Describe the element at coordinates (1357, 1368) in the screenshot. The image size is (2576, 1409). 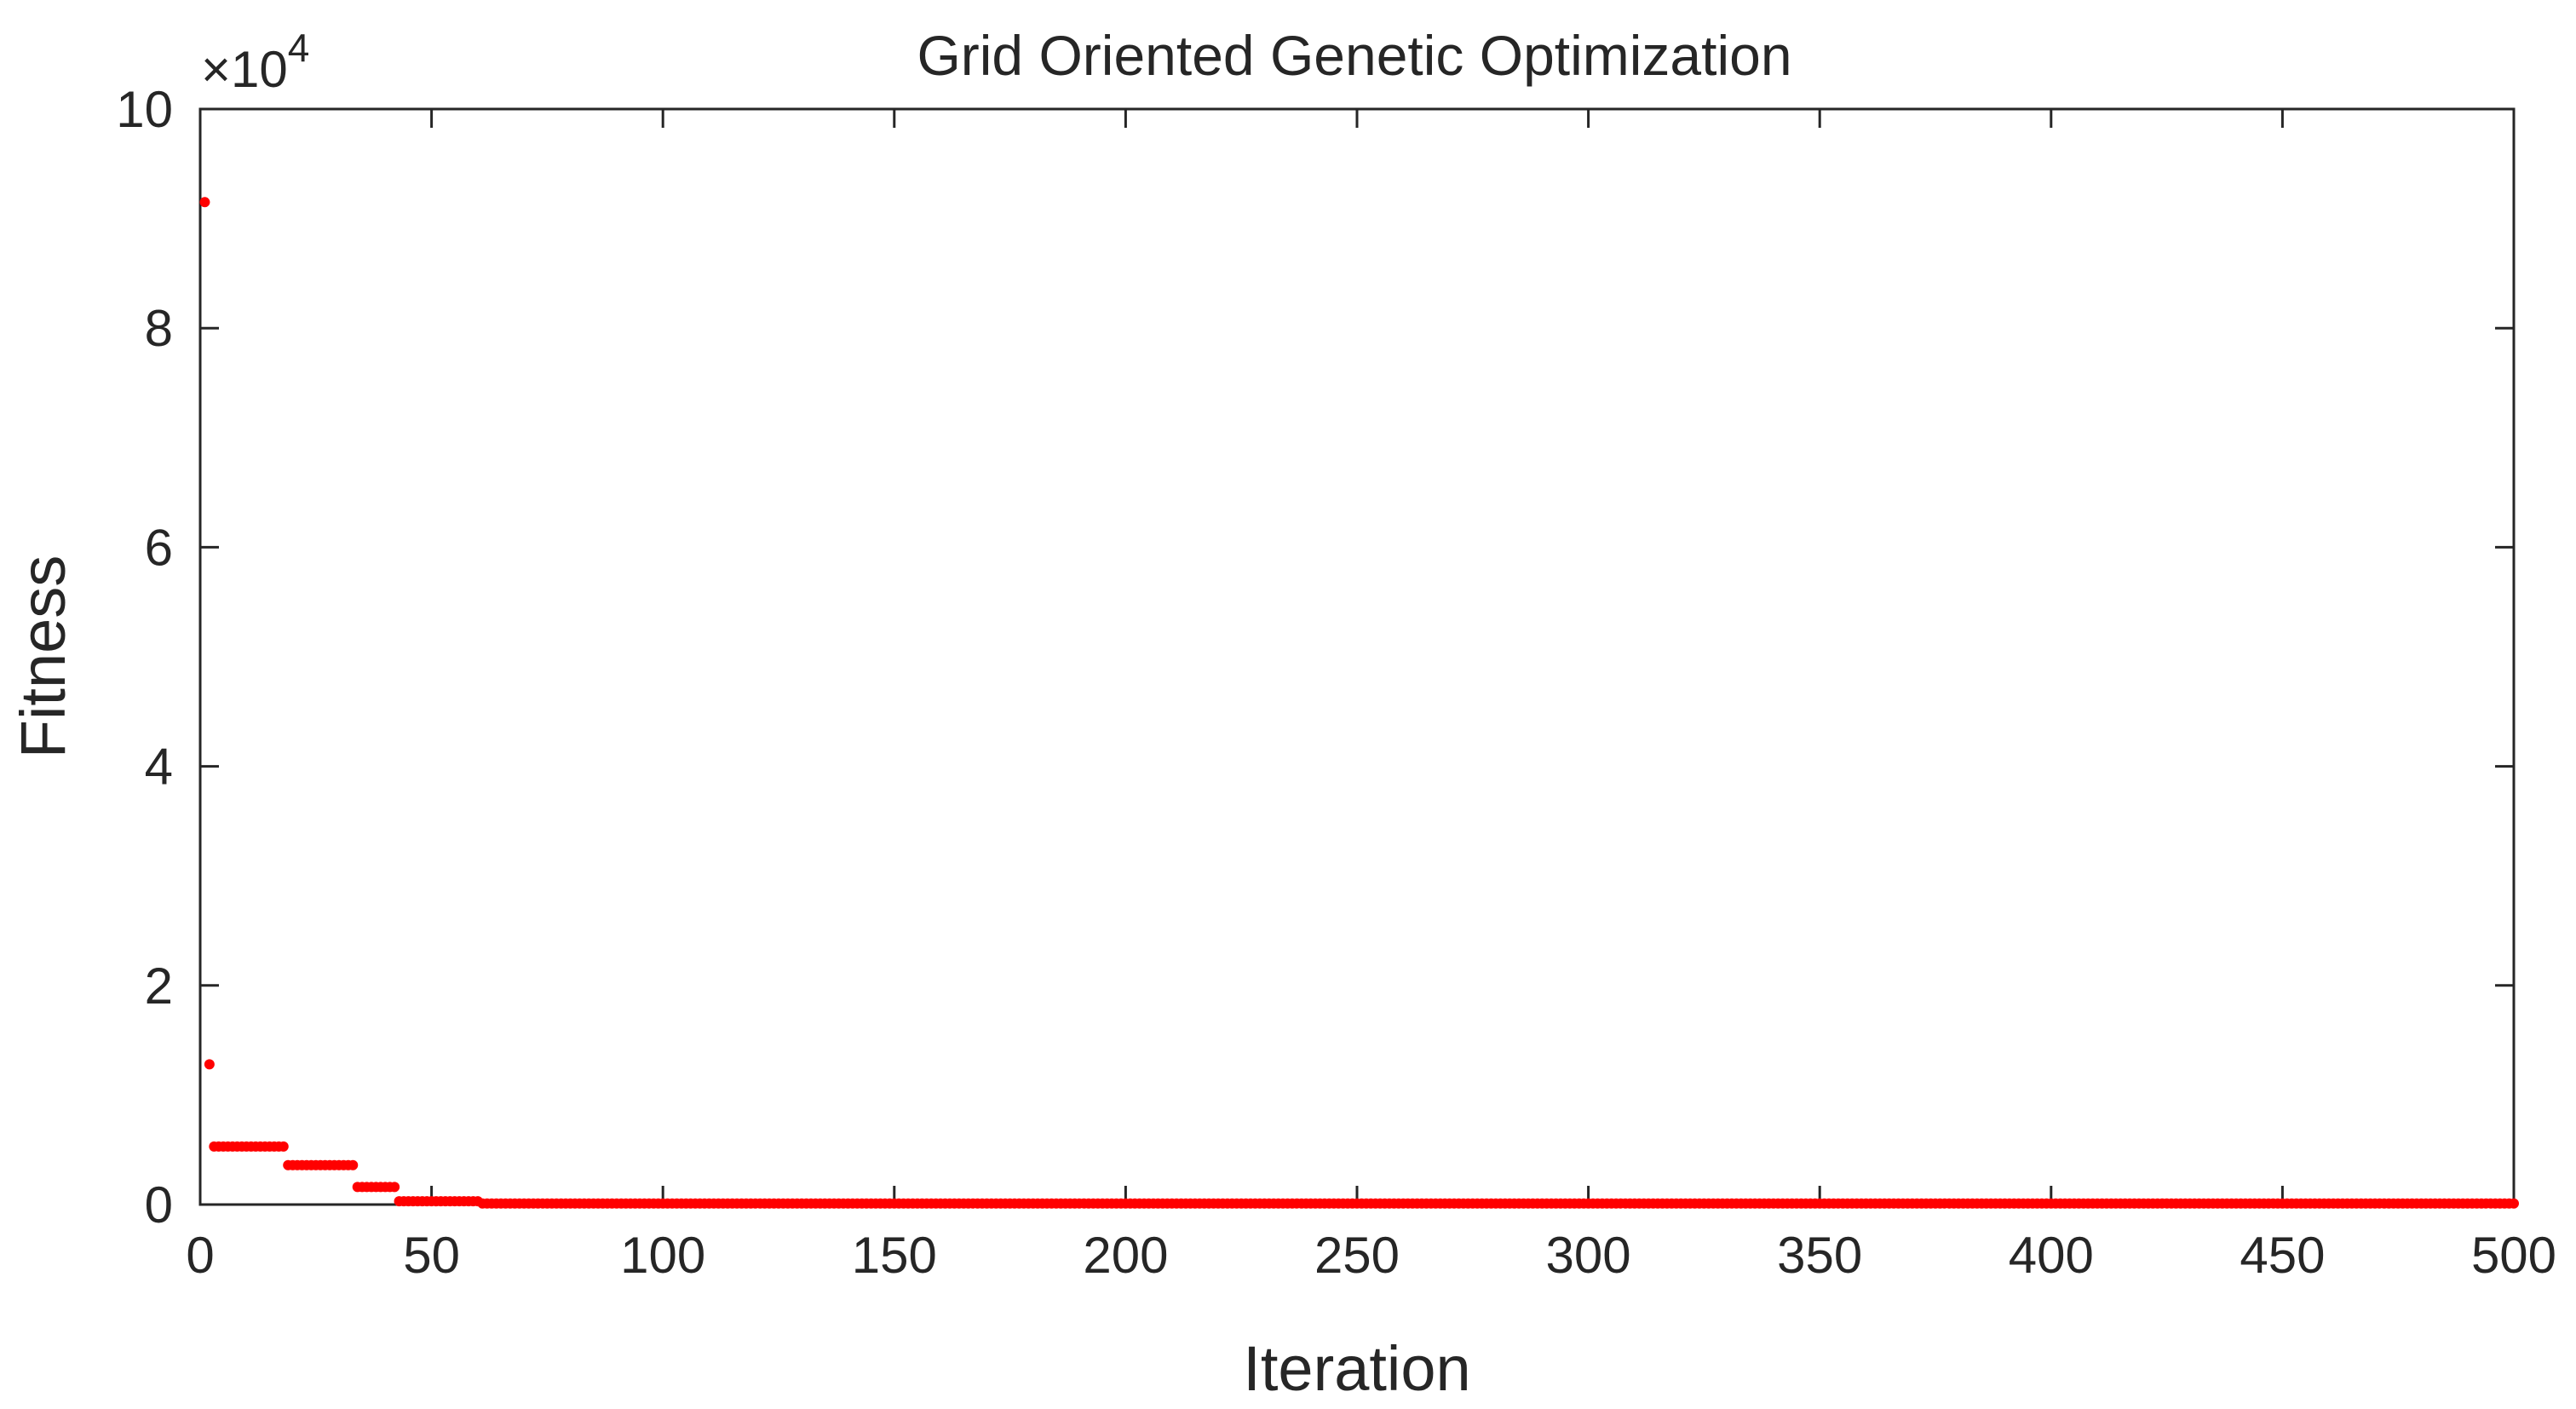
I see `x-axis-label: Iteration` at that location.